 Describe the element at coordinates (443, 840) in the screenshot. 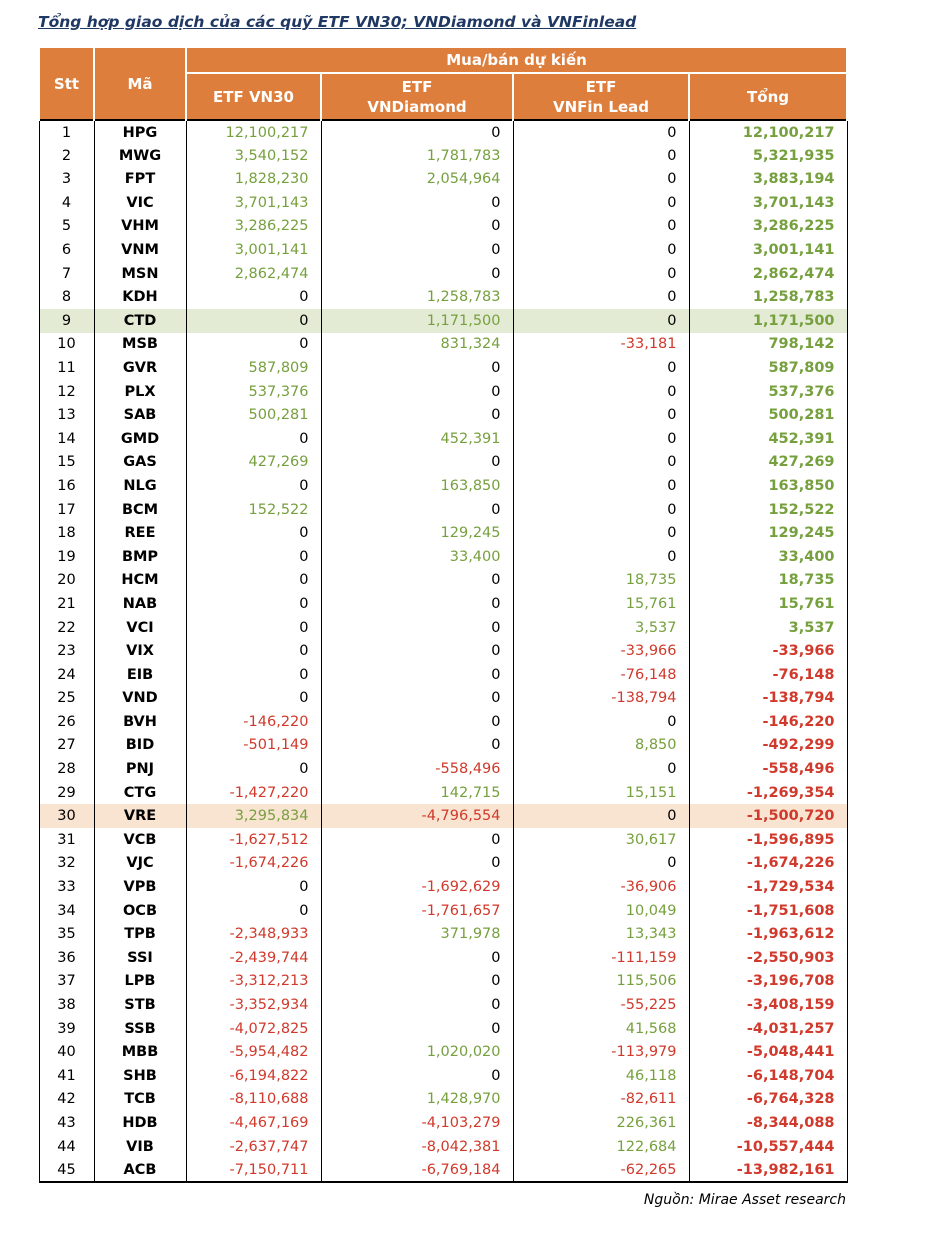

I see `table-row: 31 VCB -1,627,512 0 30,617 -1,596,895` at that location.